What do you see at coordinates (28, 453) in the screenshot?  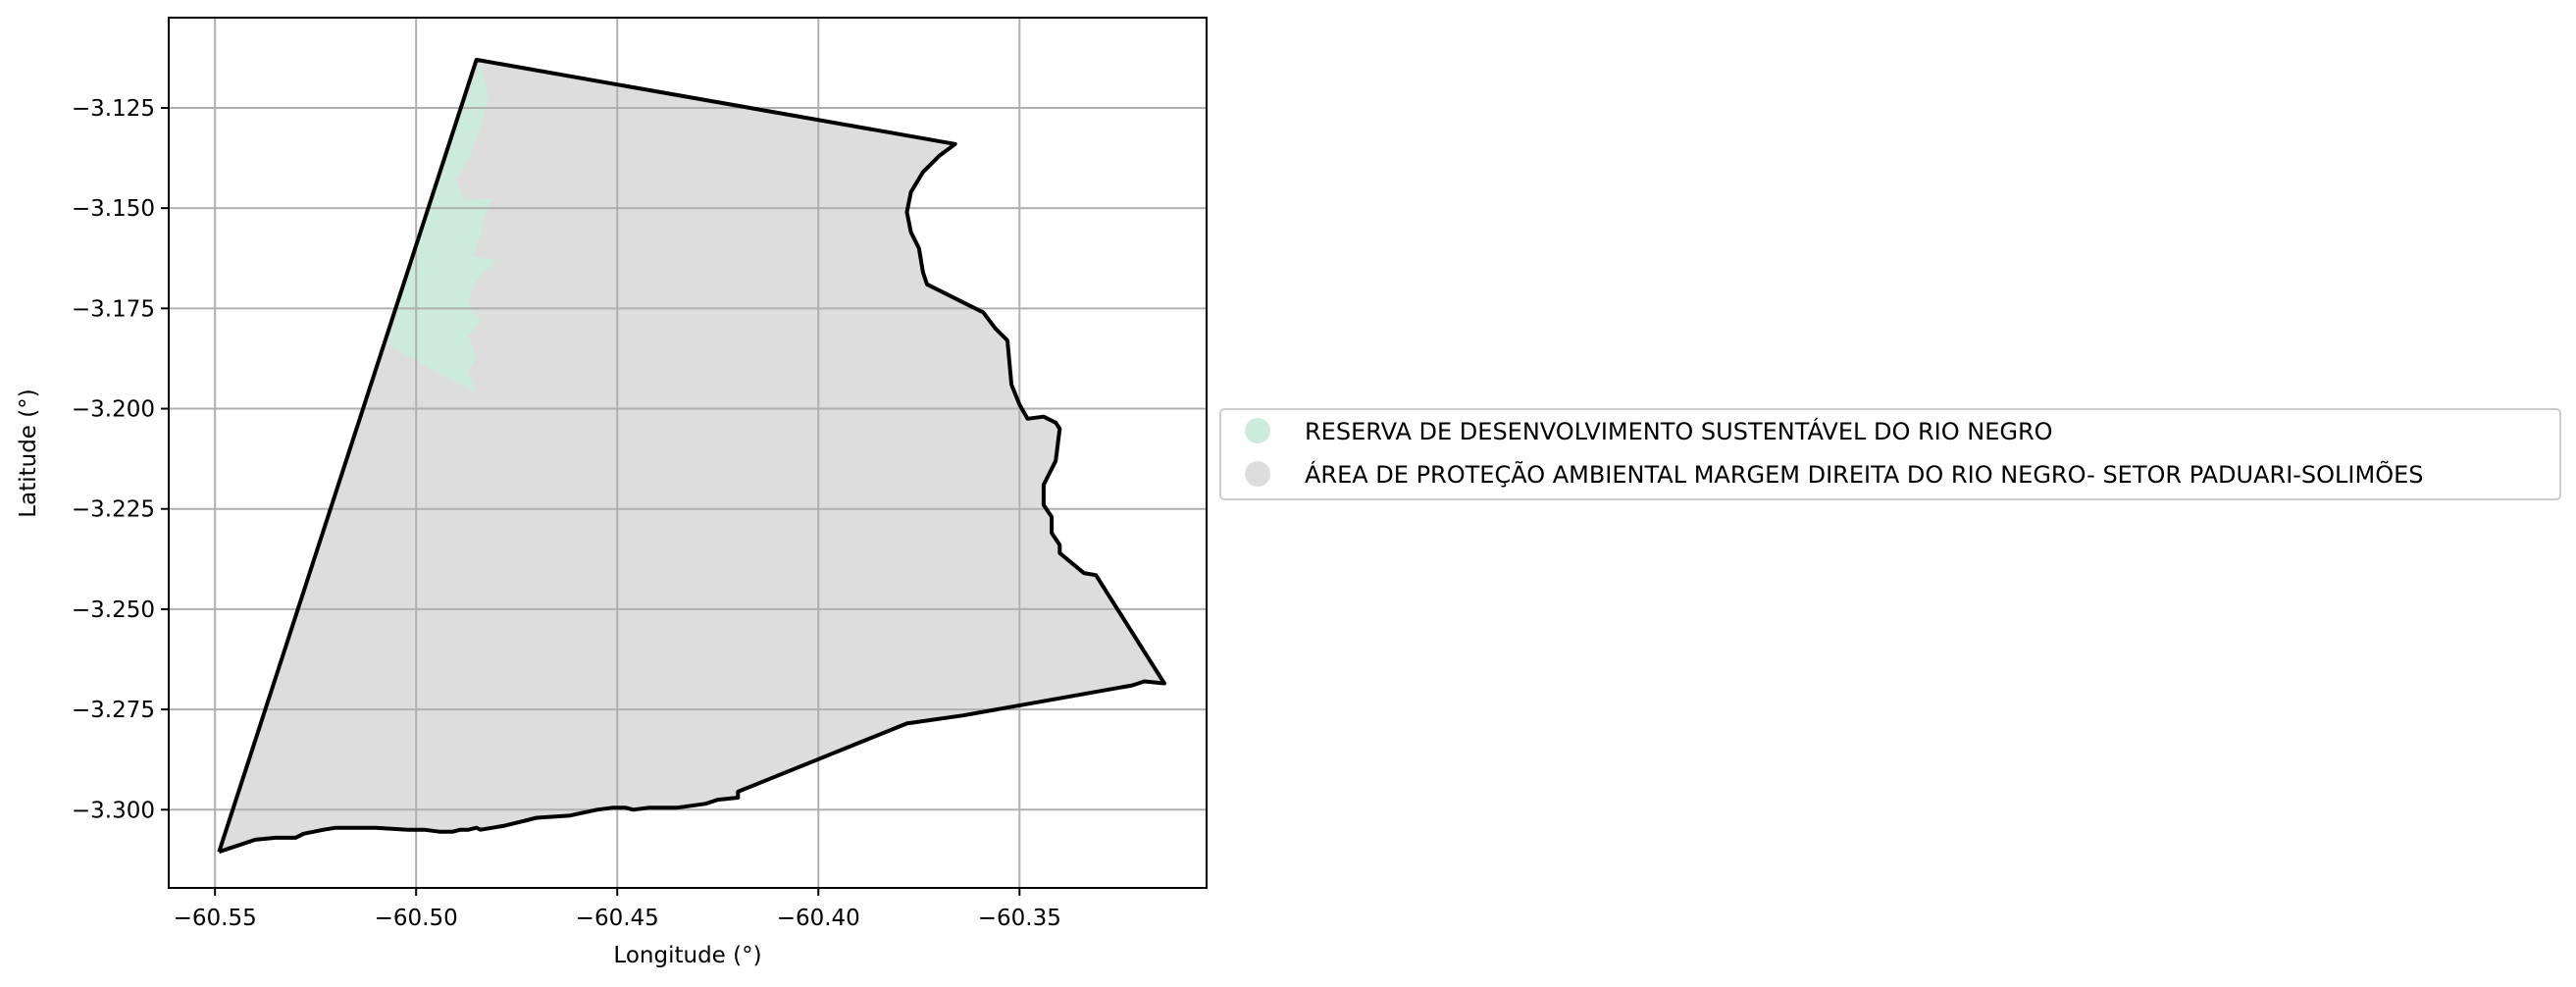 I see `y-axis-label: Latitude (°)` at bounding box center [28, 453].